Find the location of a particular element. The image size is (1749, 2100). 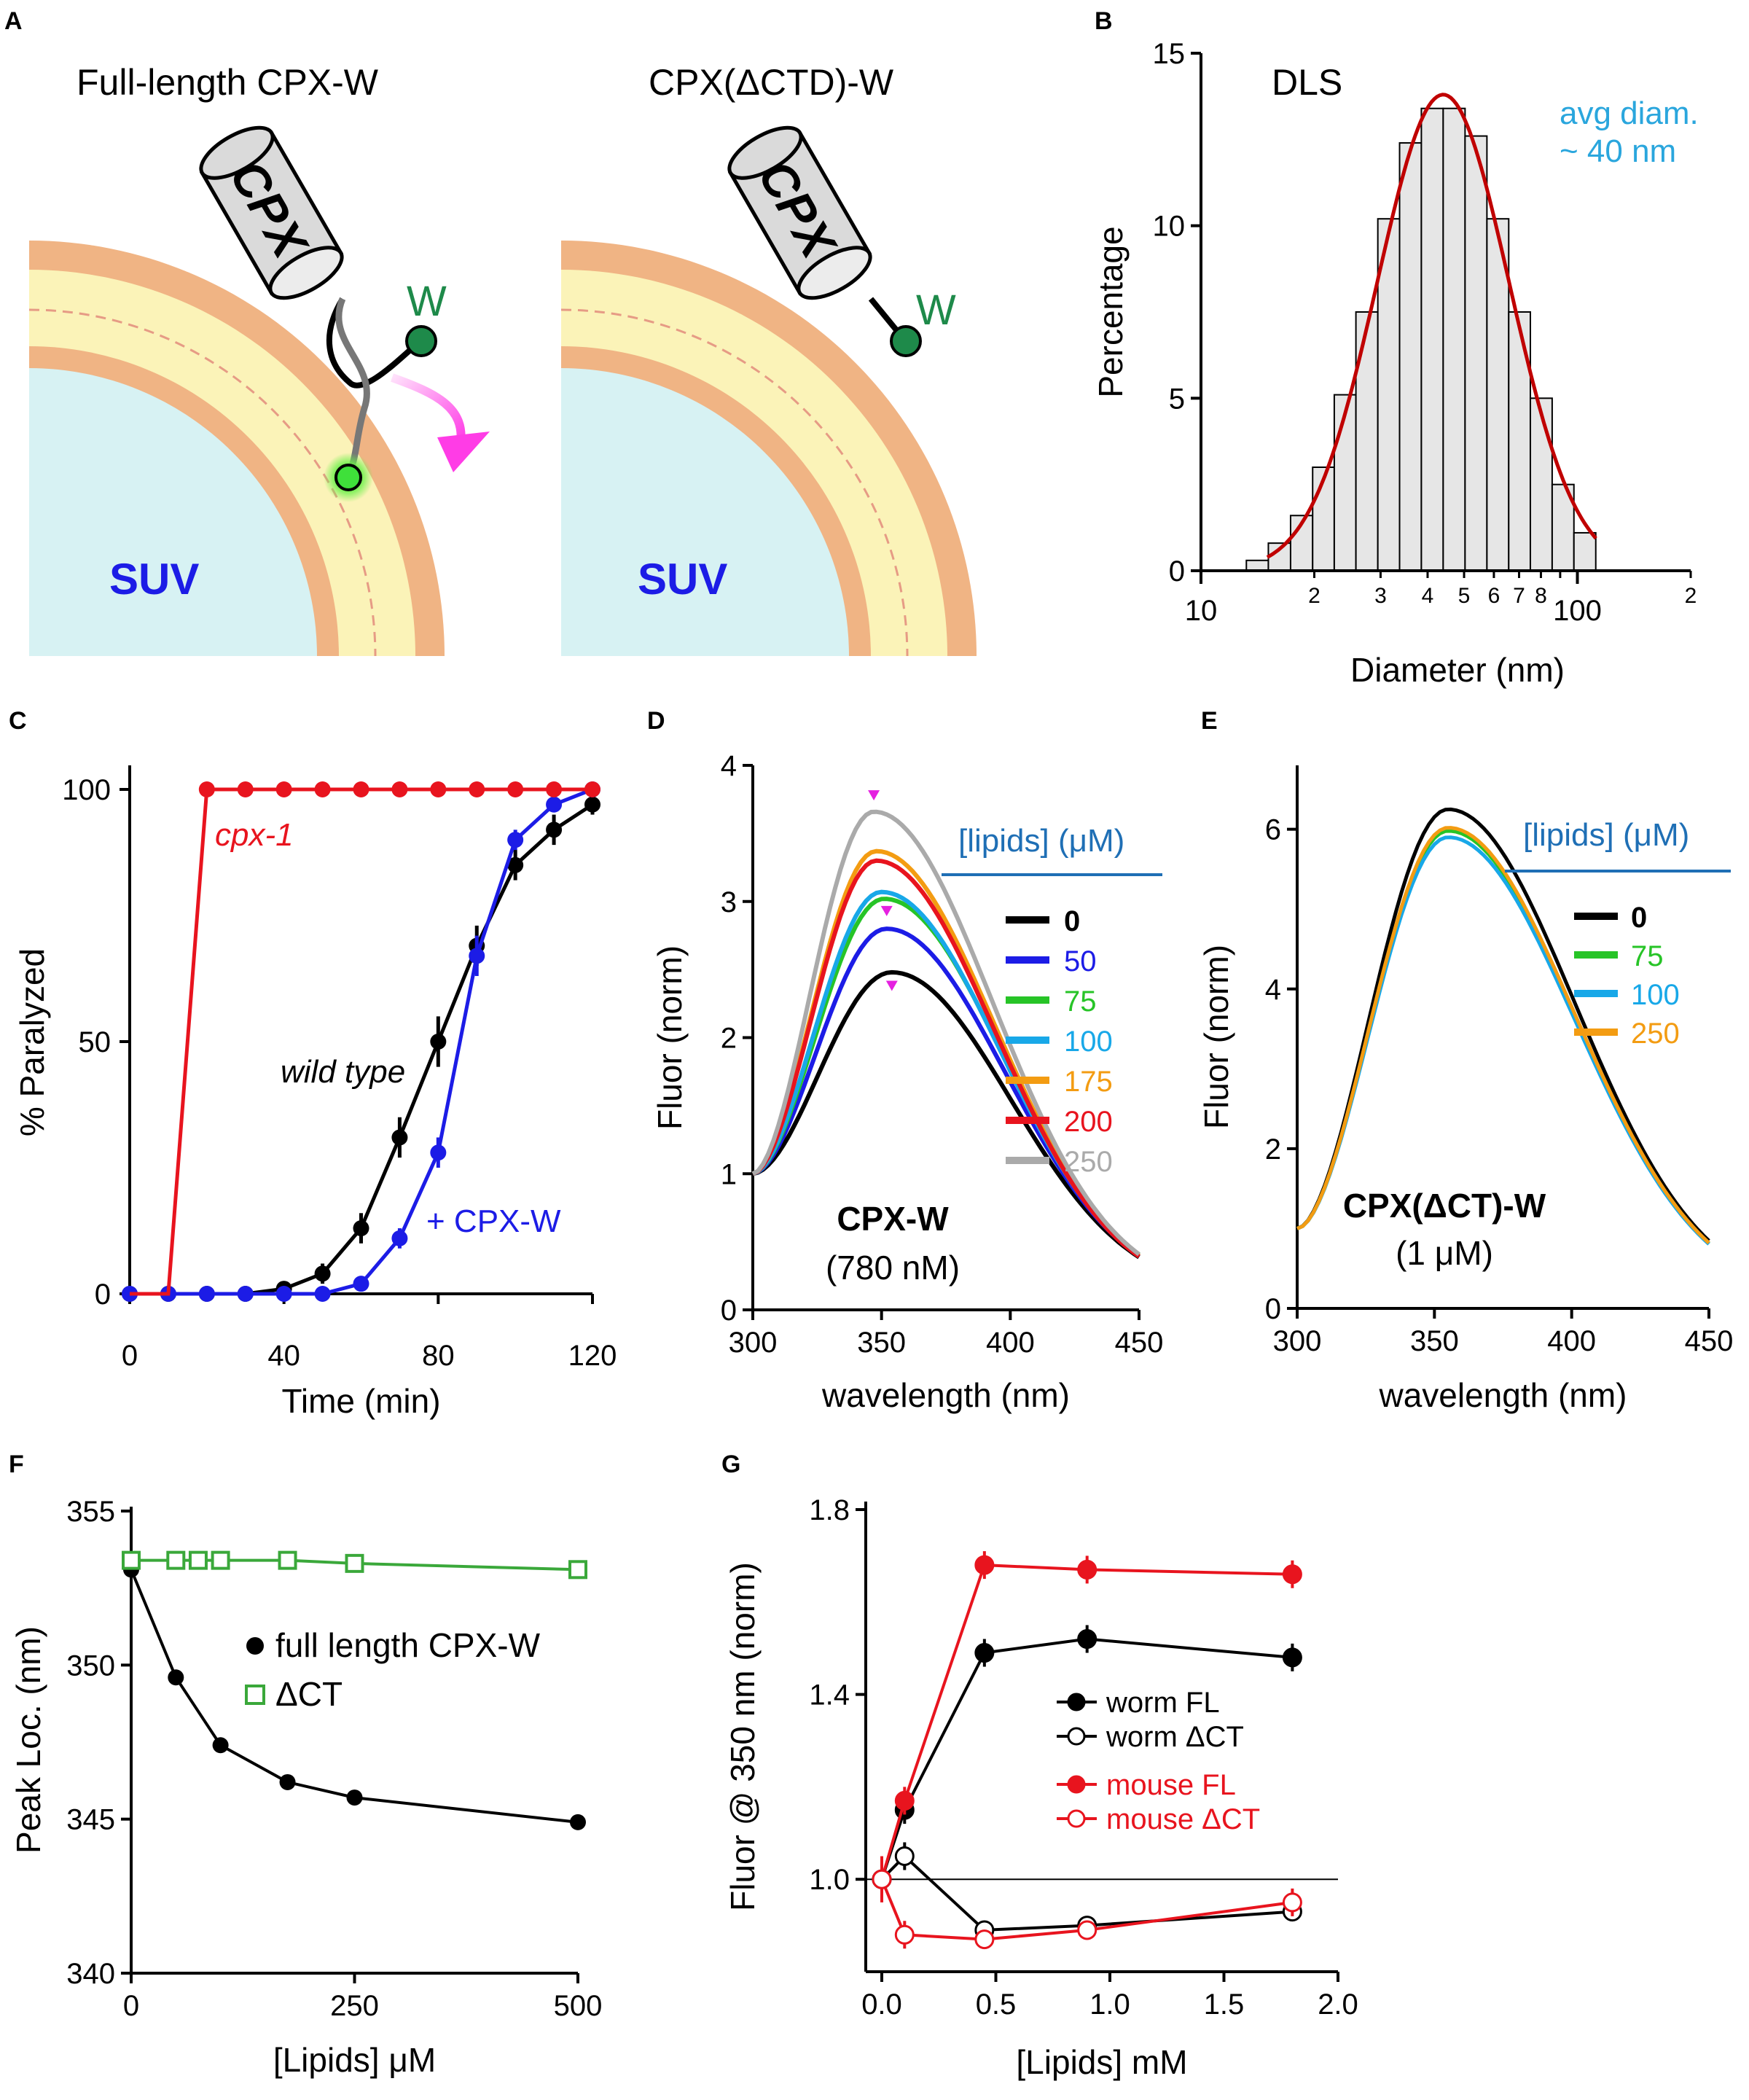

panel-letter-f: F is located at coordinates (16, 1464).